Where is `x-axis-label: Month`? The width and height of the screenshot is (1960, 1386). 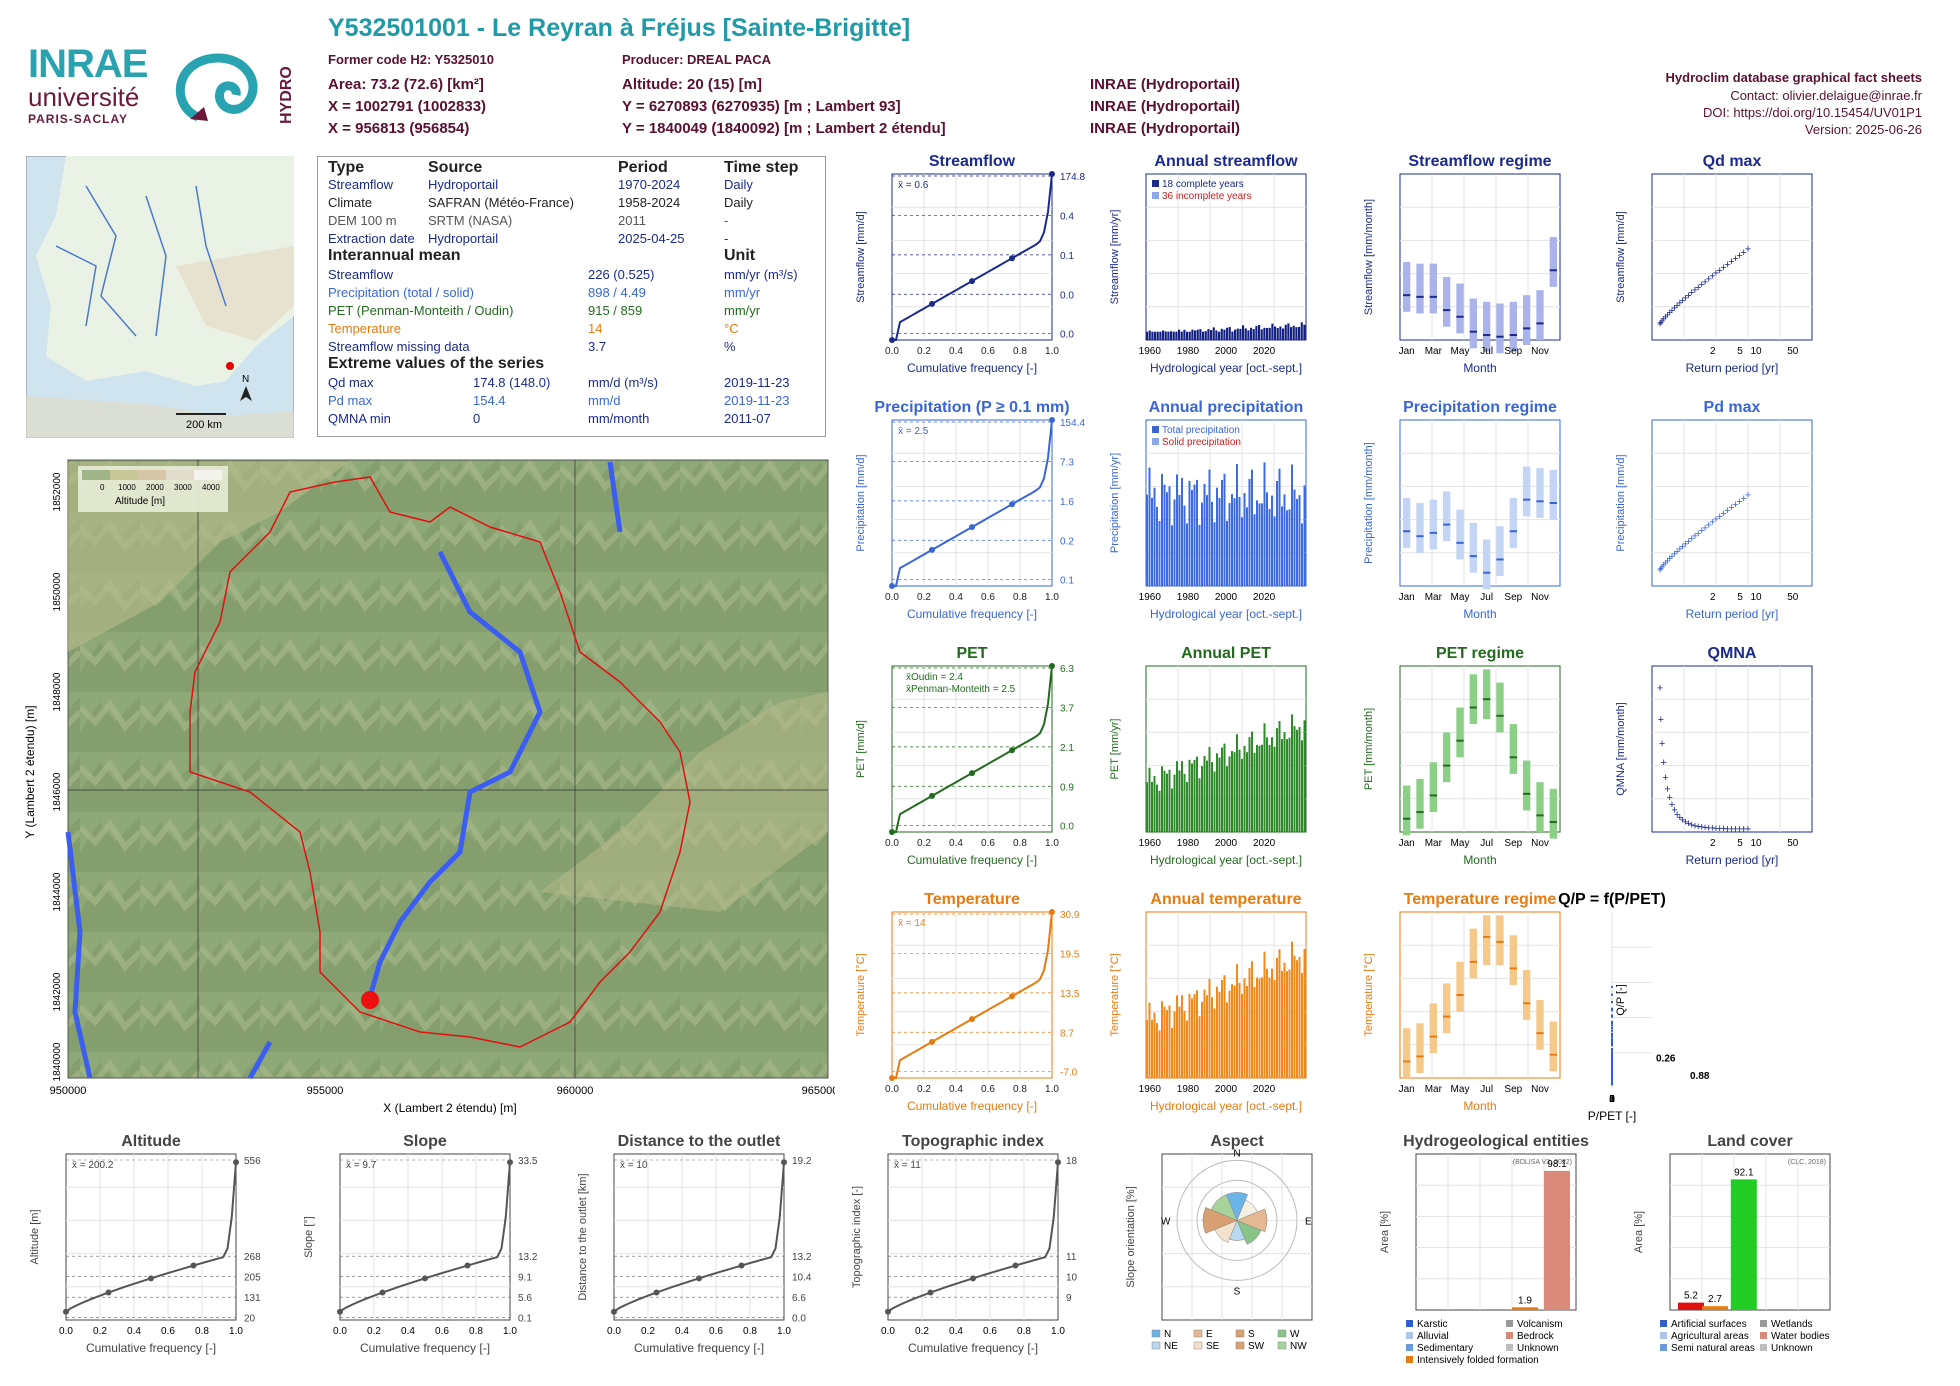 x-axis-label: Month is located at coordinates (1479, 368).